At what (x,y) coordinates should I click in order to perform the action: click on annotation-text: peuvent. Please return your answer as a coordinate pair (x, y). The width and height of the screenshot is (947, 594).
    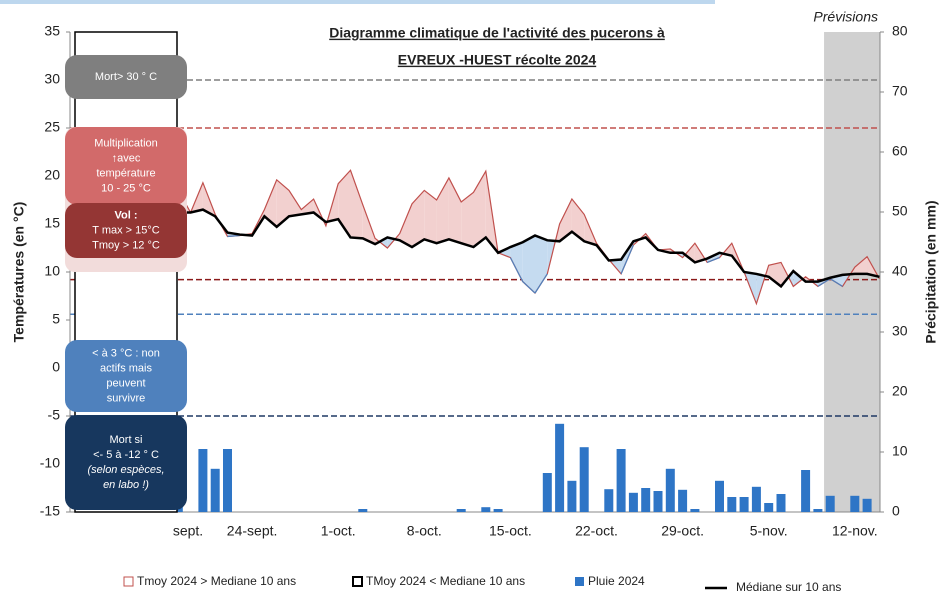
    Looking at the image, I should click on (125, 383).